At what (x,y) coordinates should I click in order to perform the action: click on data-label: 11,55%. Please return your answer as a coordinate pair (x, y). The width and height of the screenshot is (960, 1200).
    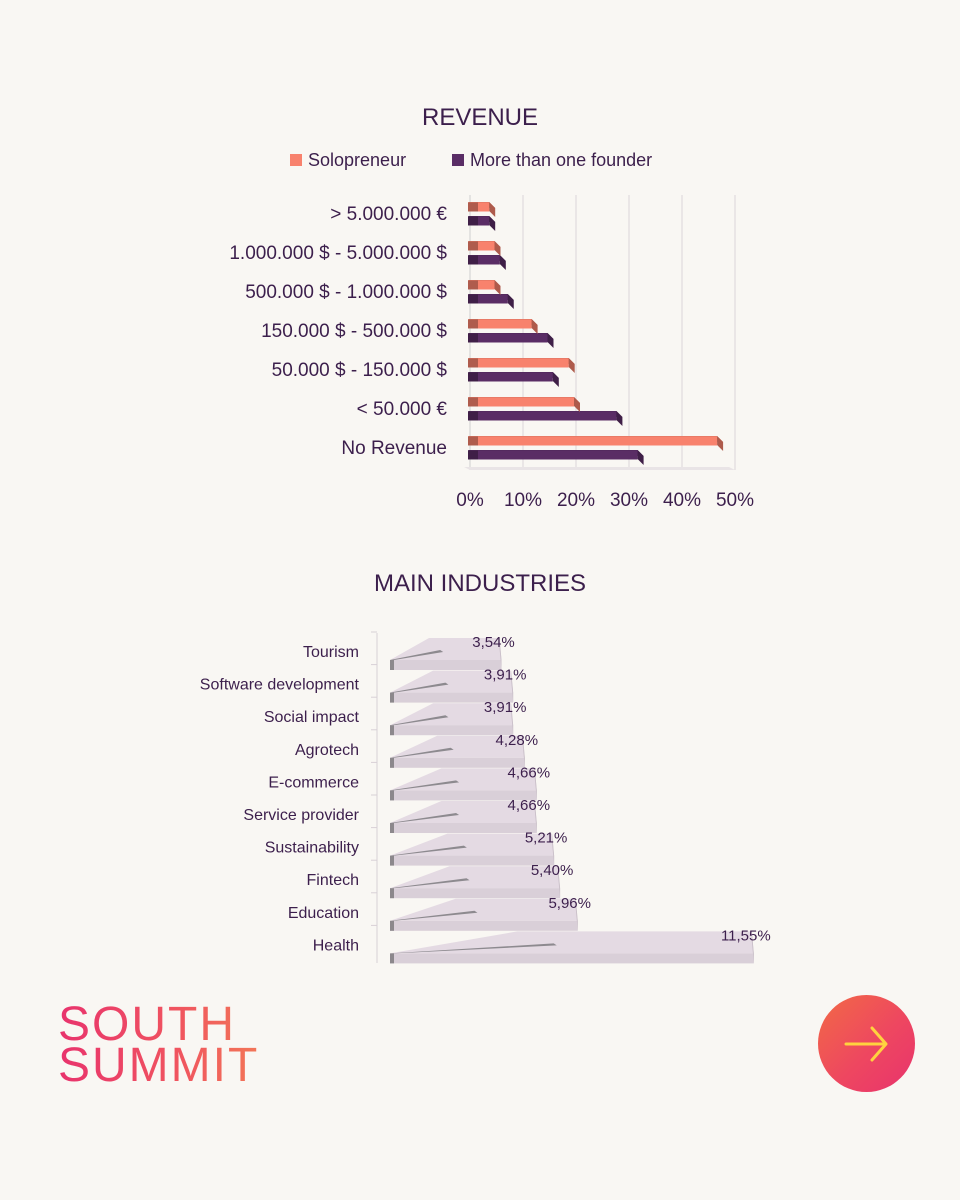
    Looking at the image, I should click on (746, 935).